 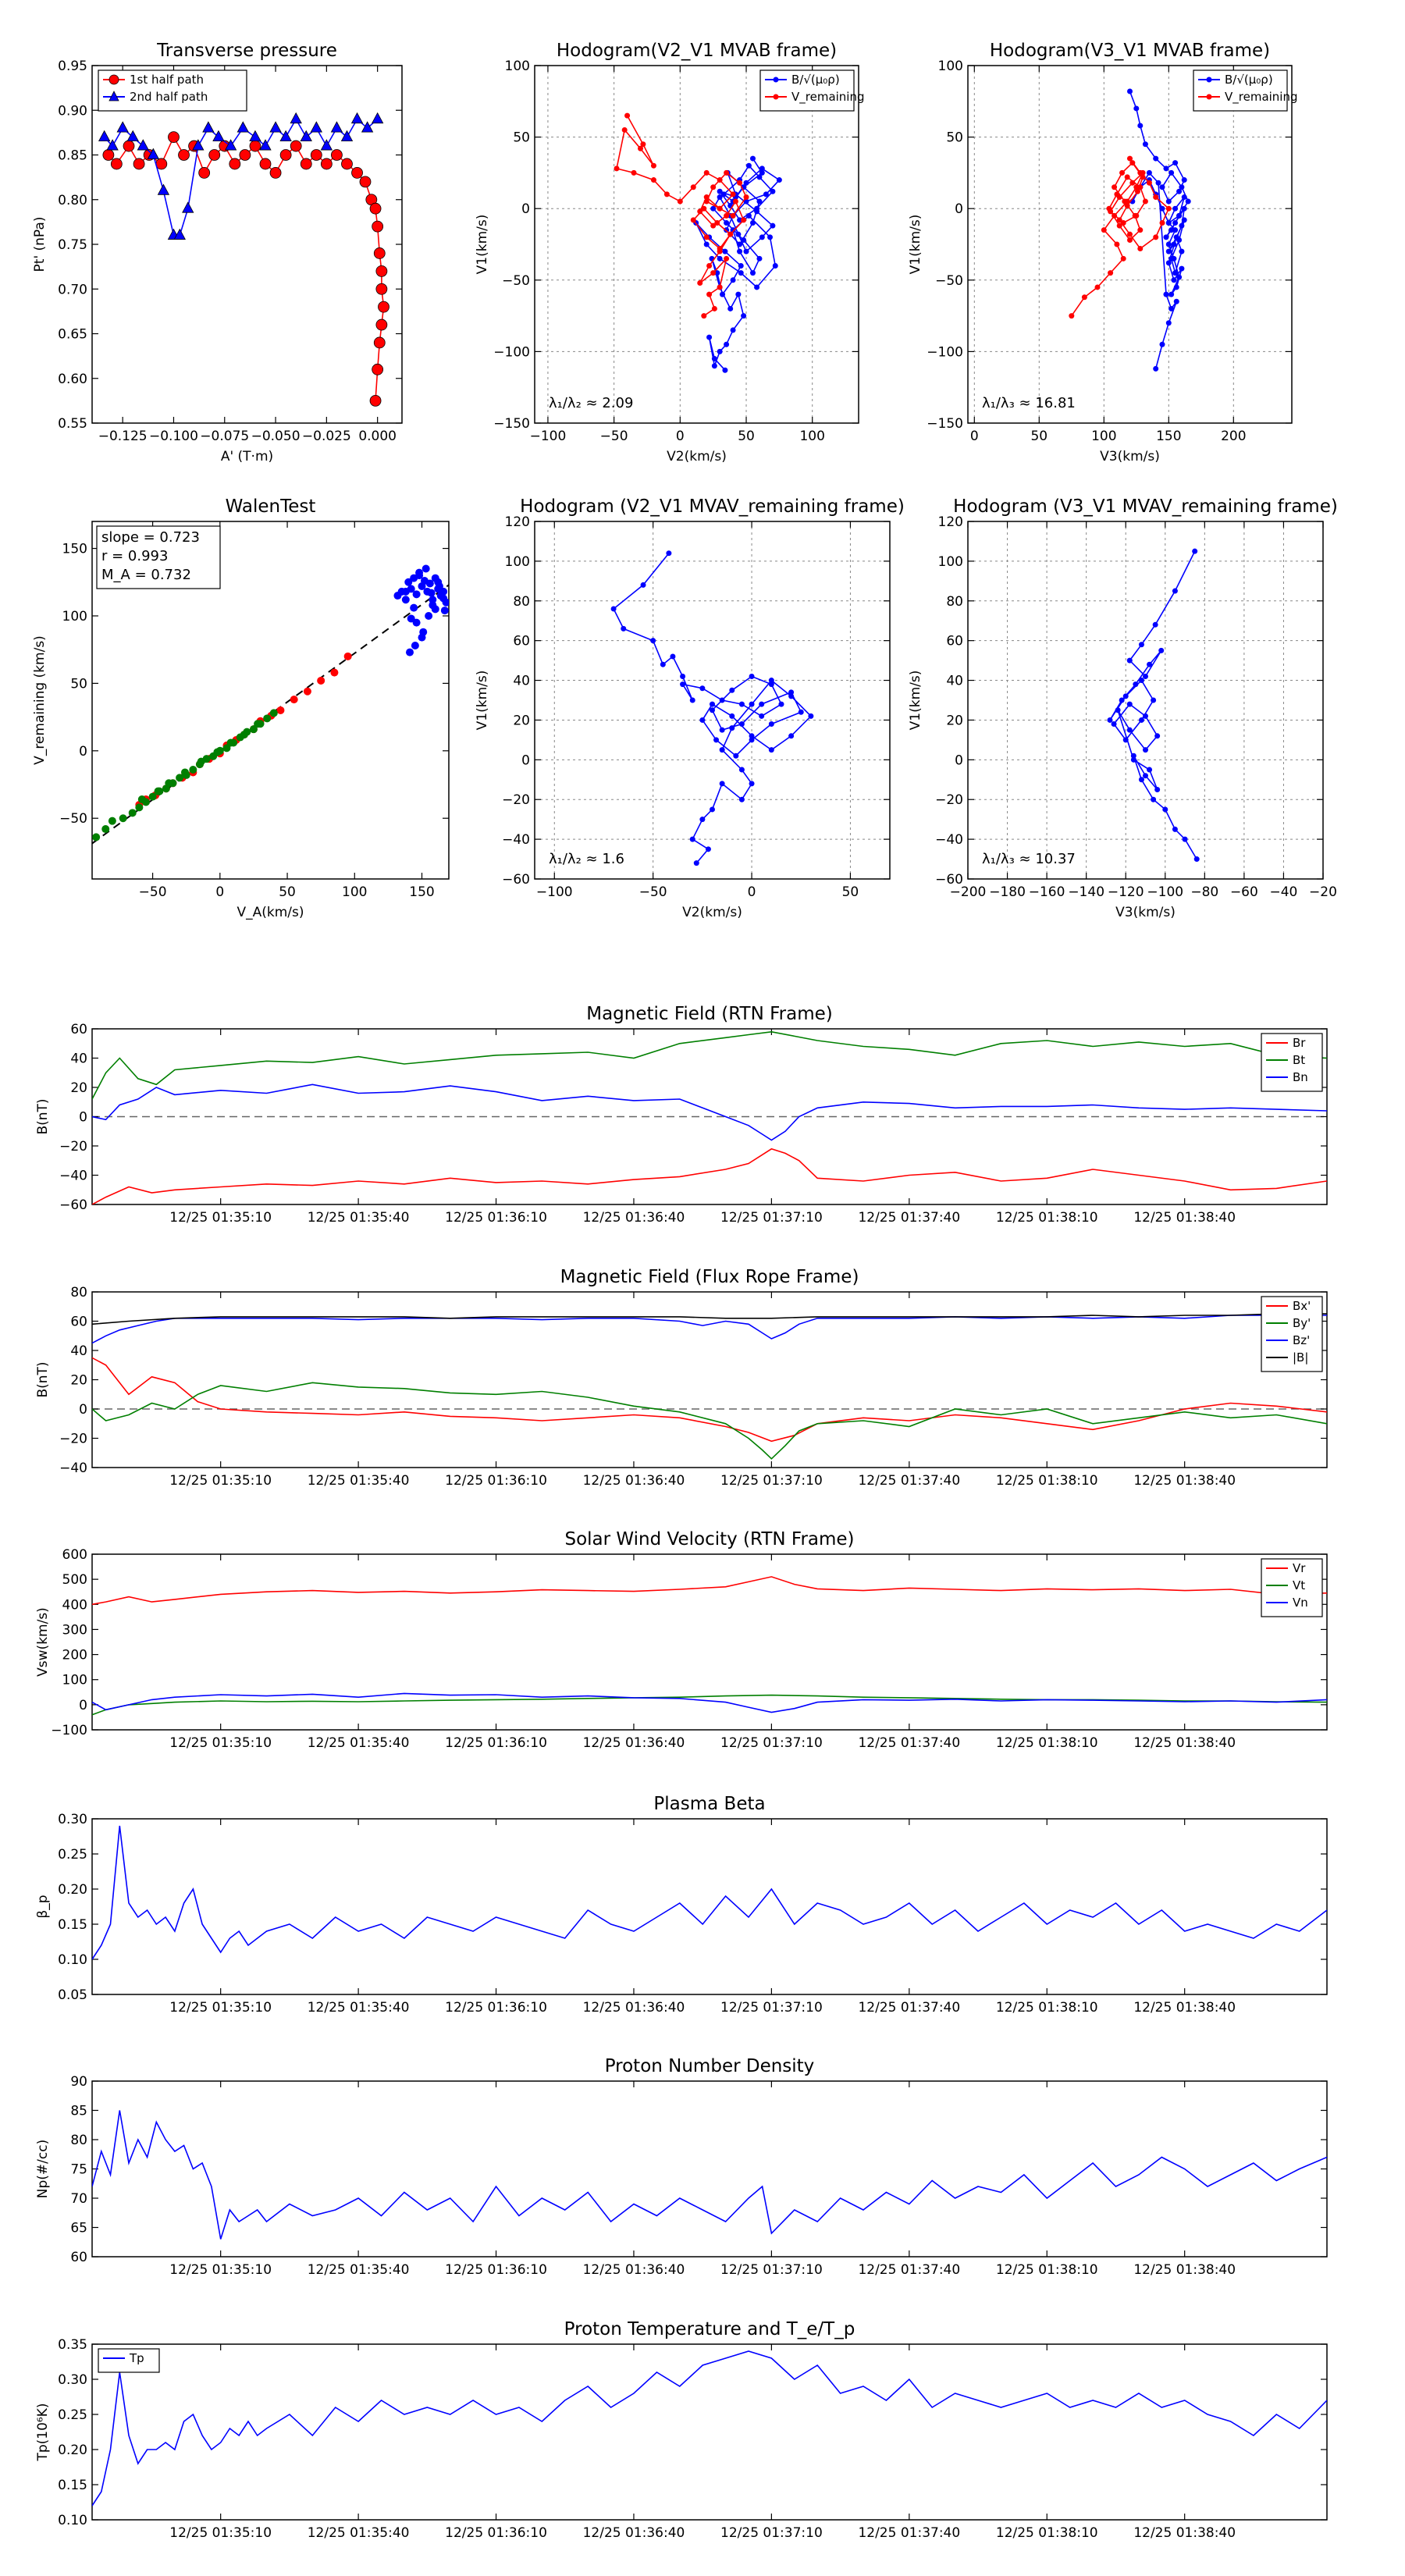 I want to click on x-tick-label: 12/25 01:35:10, so click(x=221, y=1218).